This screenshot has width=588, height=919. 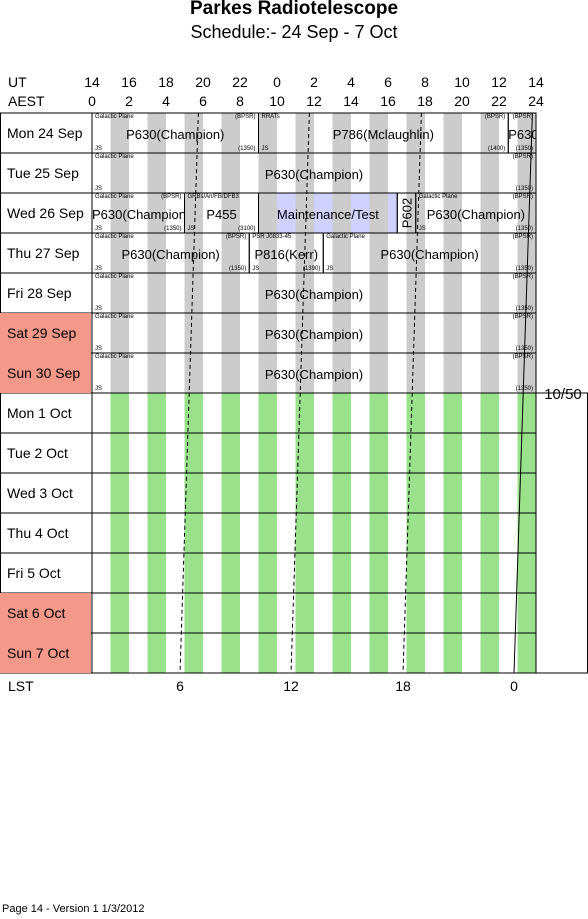 What do you see at coordinates (34, 573) in the screenshot?
I see `day-label: Fri 5 Oct` at bounding box center [34, 573].